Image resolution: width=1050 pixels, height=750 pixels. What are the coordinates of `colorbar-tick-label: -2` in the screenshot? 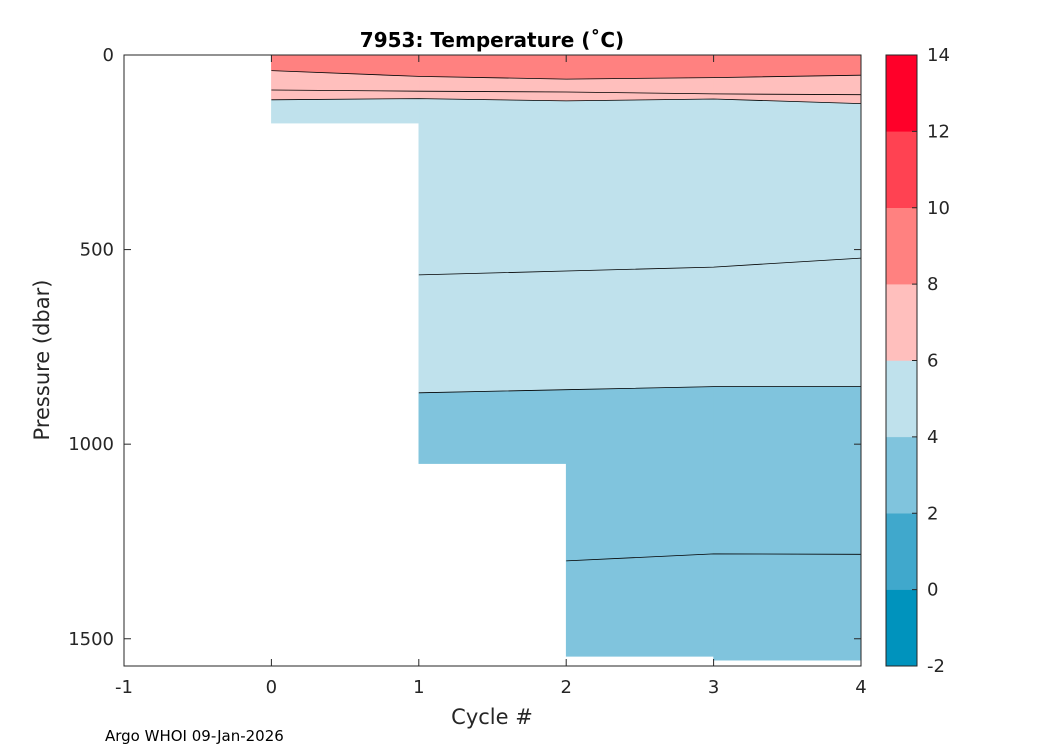 It's located at (936, 666).